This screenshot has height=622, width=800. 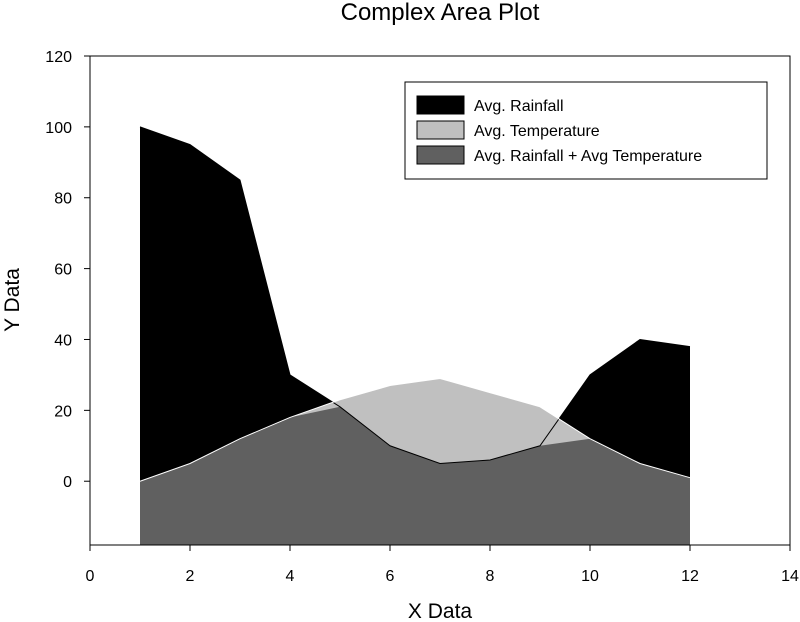 I want to click on y-axis: 0 20 40 60 80 100 120, so click(x=67, y=270).